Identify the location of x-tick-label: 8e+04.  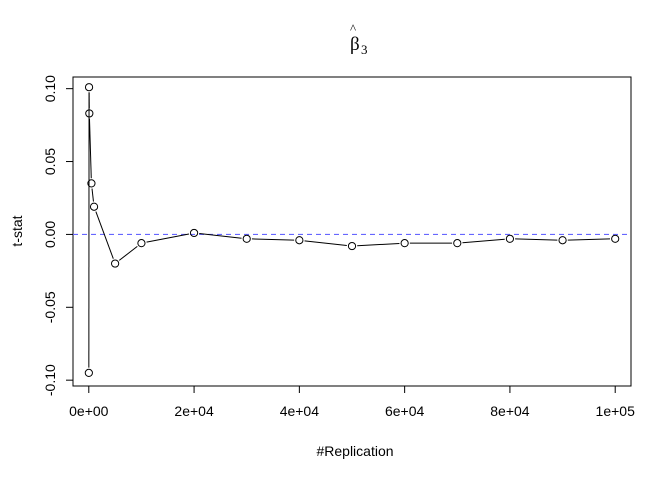
(510, 411).